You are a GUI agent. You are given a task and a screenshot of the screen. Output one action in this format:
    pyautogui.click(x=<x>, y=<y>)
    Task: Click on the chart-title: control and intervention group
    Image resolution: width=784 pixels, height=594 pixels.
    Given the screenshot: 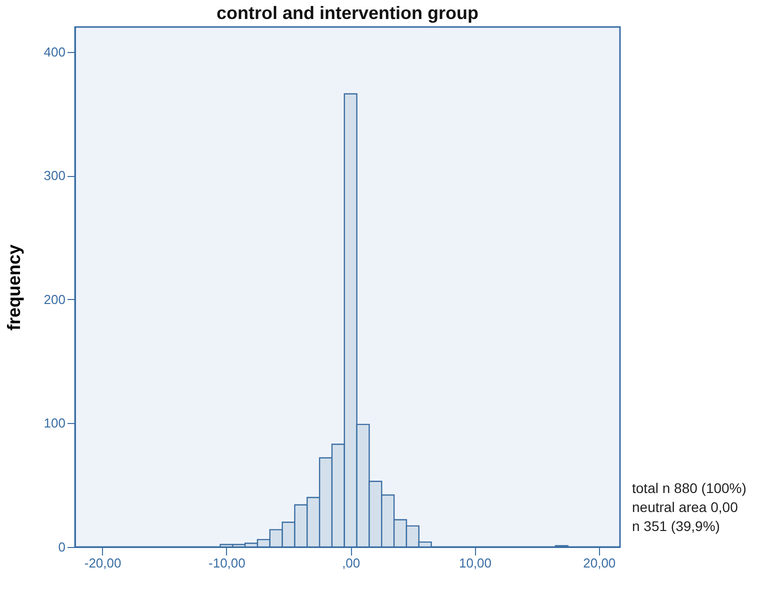 What is the action you would take?
    pyautogui.click(x=347, y=13)
    